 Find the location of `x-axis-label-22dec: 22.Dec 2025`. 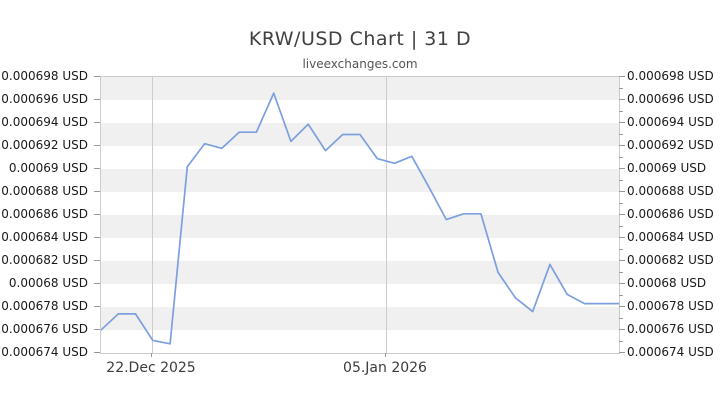

x-axis-label-22dec: 22.Dec 2025 is located at coordinates (151, 368).